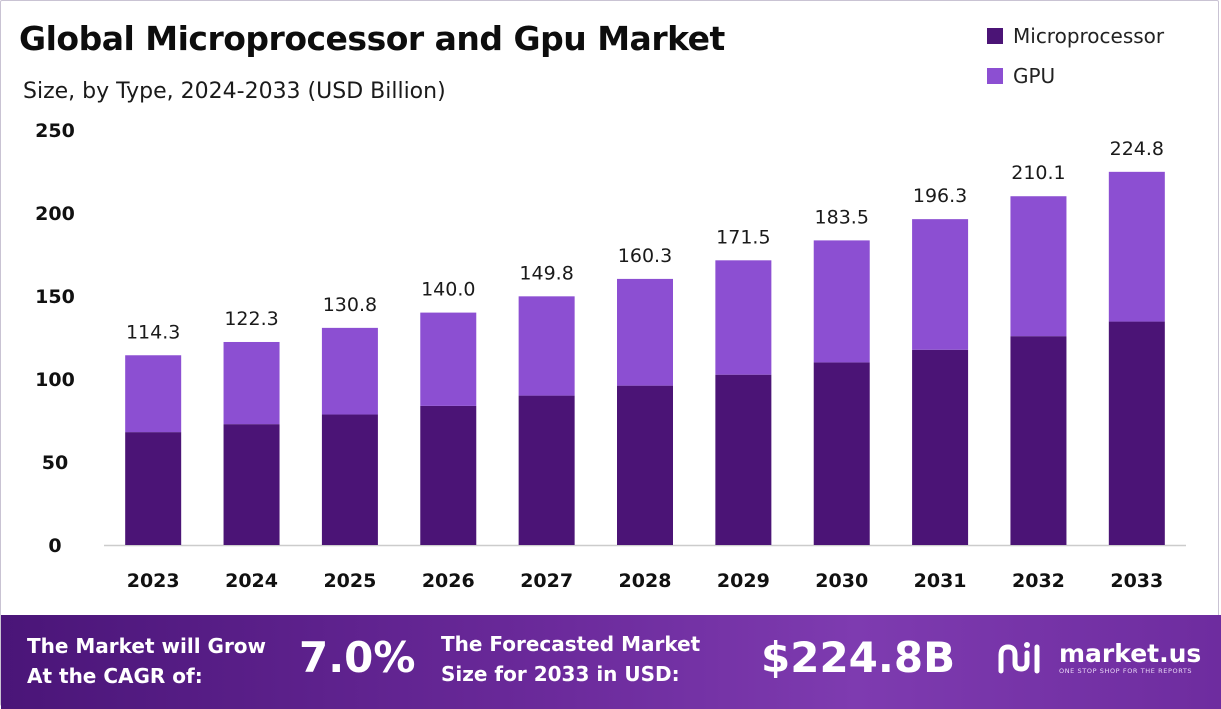 The image size is (1221, 709). I want to click on legend-label-gpu: GPU, so click(1034, 76).